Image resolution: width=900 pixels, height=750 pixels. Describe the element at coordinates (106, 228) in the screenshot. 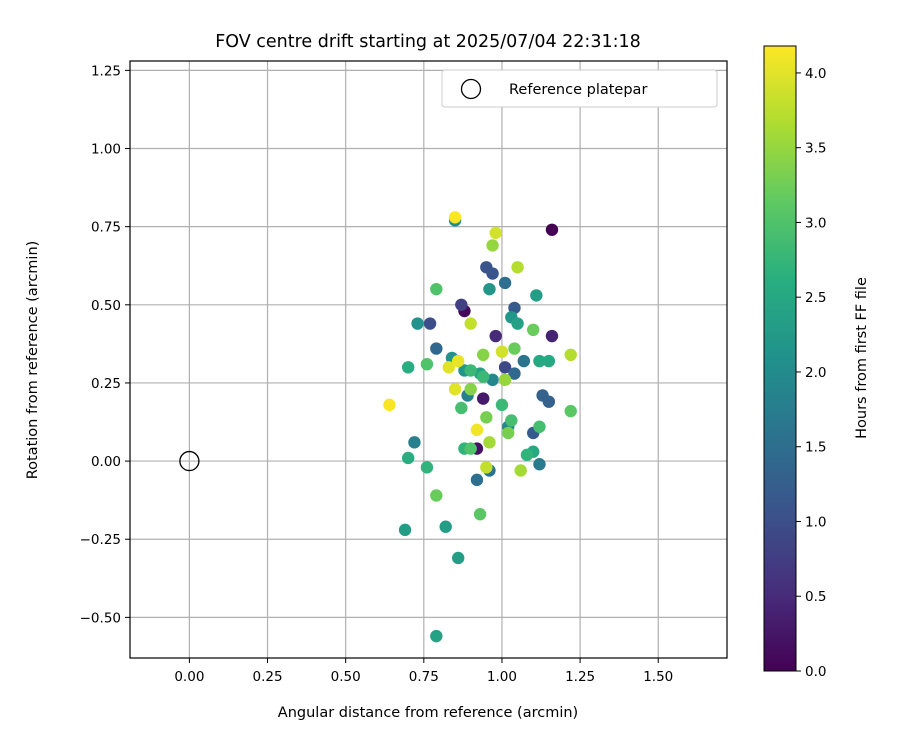

I see `y-tick-label: 0.75` at that location.